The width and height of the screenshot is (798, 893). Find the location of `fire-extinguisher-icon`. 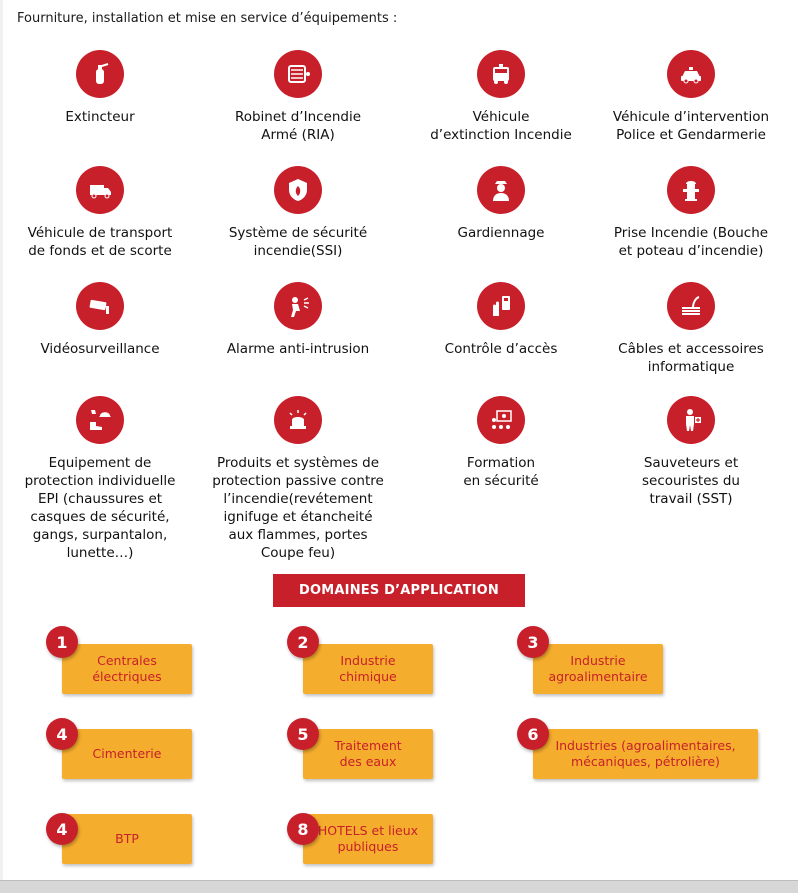

fire-extinguisher-icon is located at coordinates (100, 74).